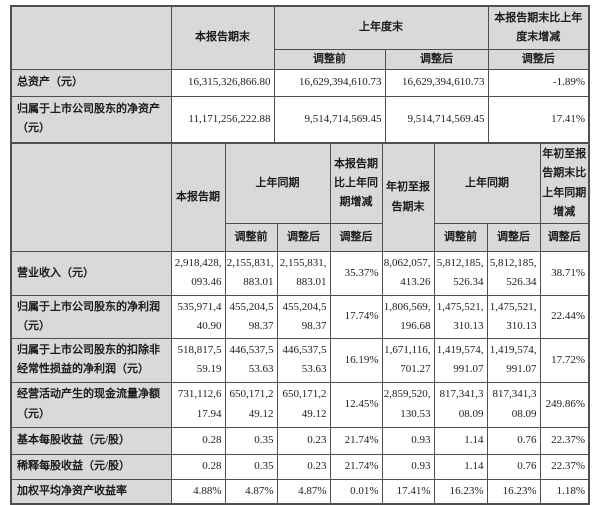 The height and width of the screenshot is (505, 600). I want to click on value-cell: 2,859,520,130.53, so click(408, 404).